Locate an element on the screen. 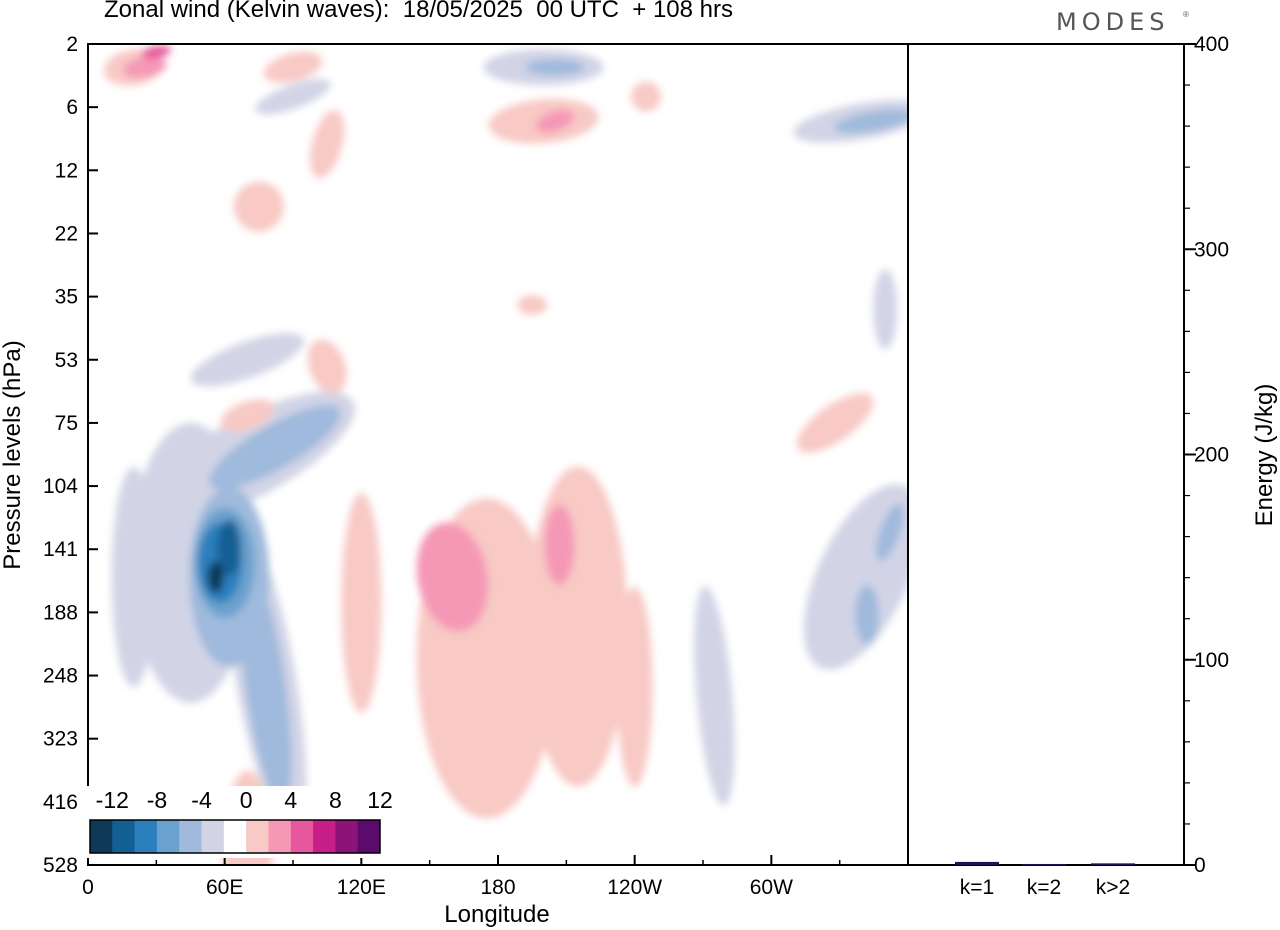 The height and width of the screenshot is (930, 1280). energy-category-label: k=2 is located at coordinates (1044, 887).